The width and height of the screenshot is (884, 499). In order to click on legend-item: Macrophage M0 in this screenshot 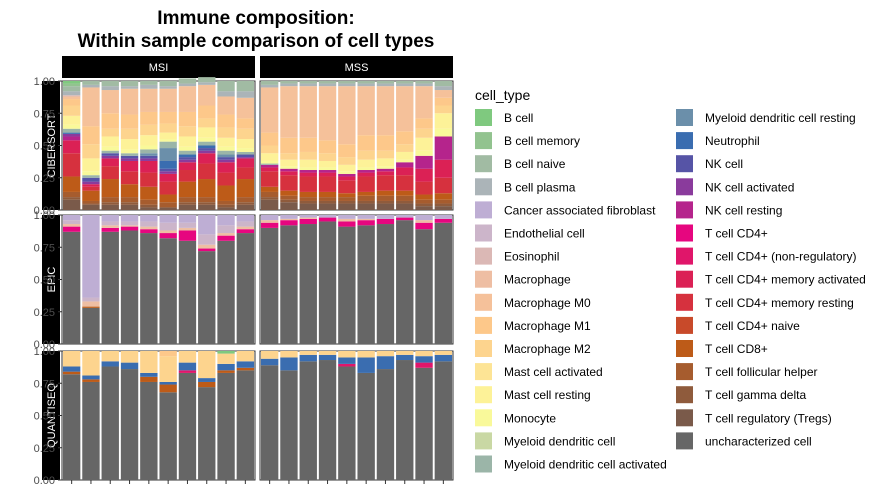, I will do `click(533, 302)`.